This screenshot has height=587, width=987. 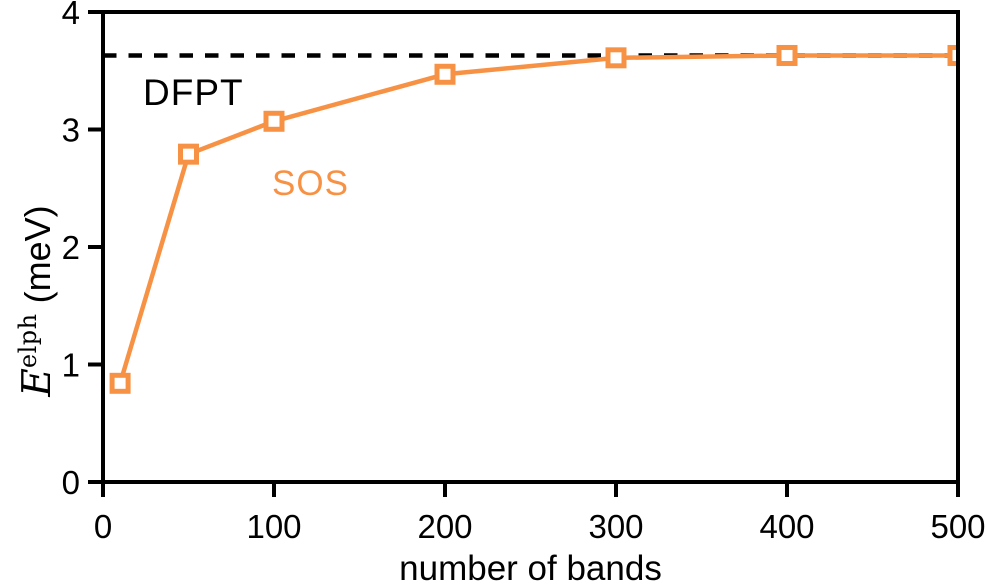 What do you see at coordinates (71, 130) in the screenshot?
I see `y-tick-label: 3` at bounding box center [71, 130].